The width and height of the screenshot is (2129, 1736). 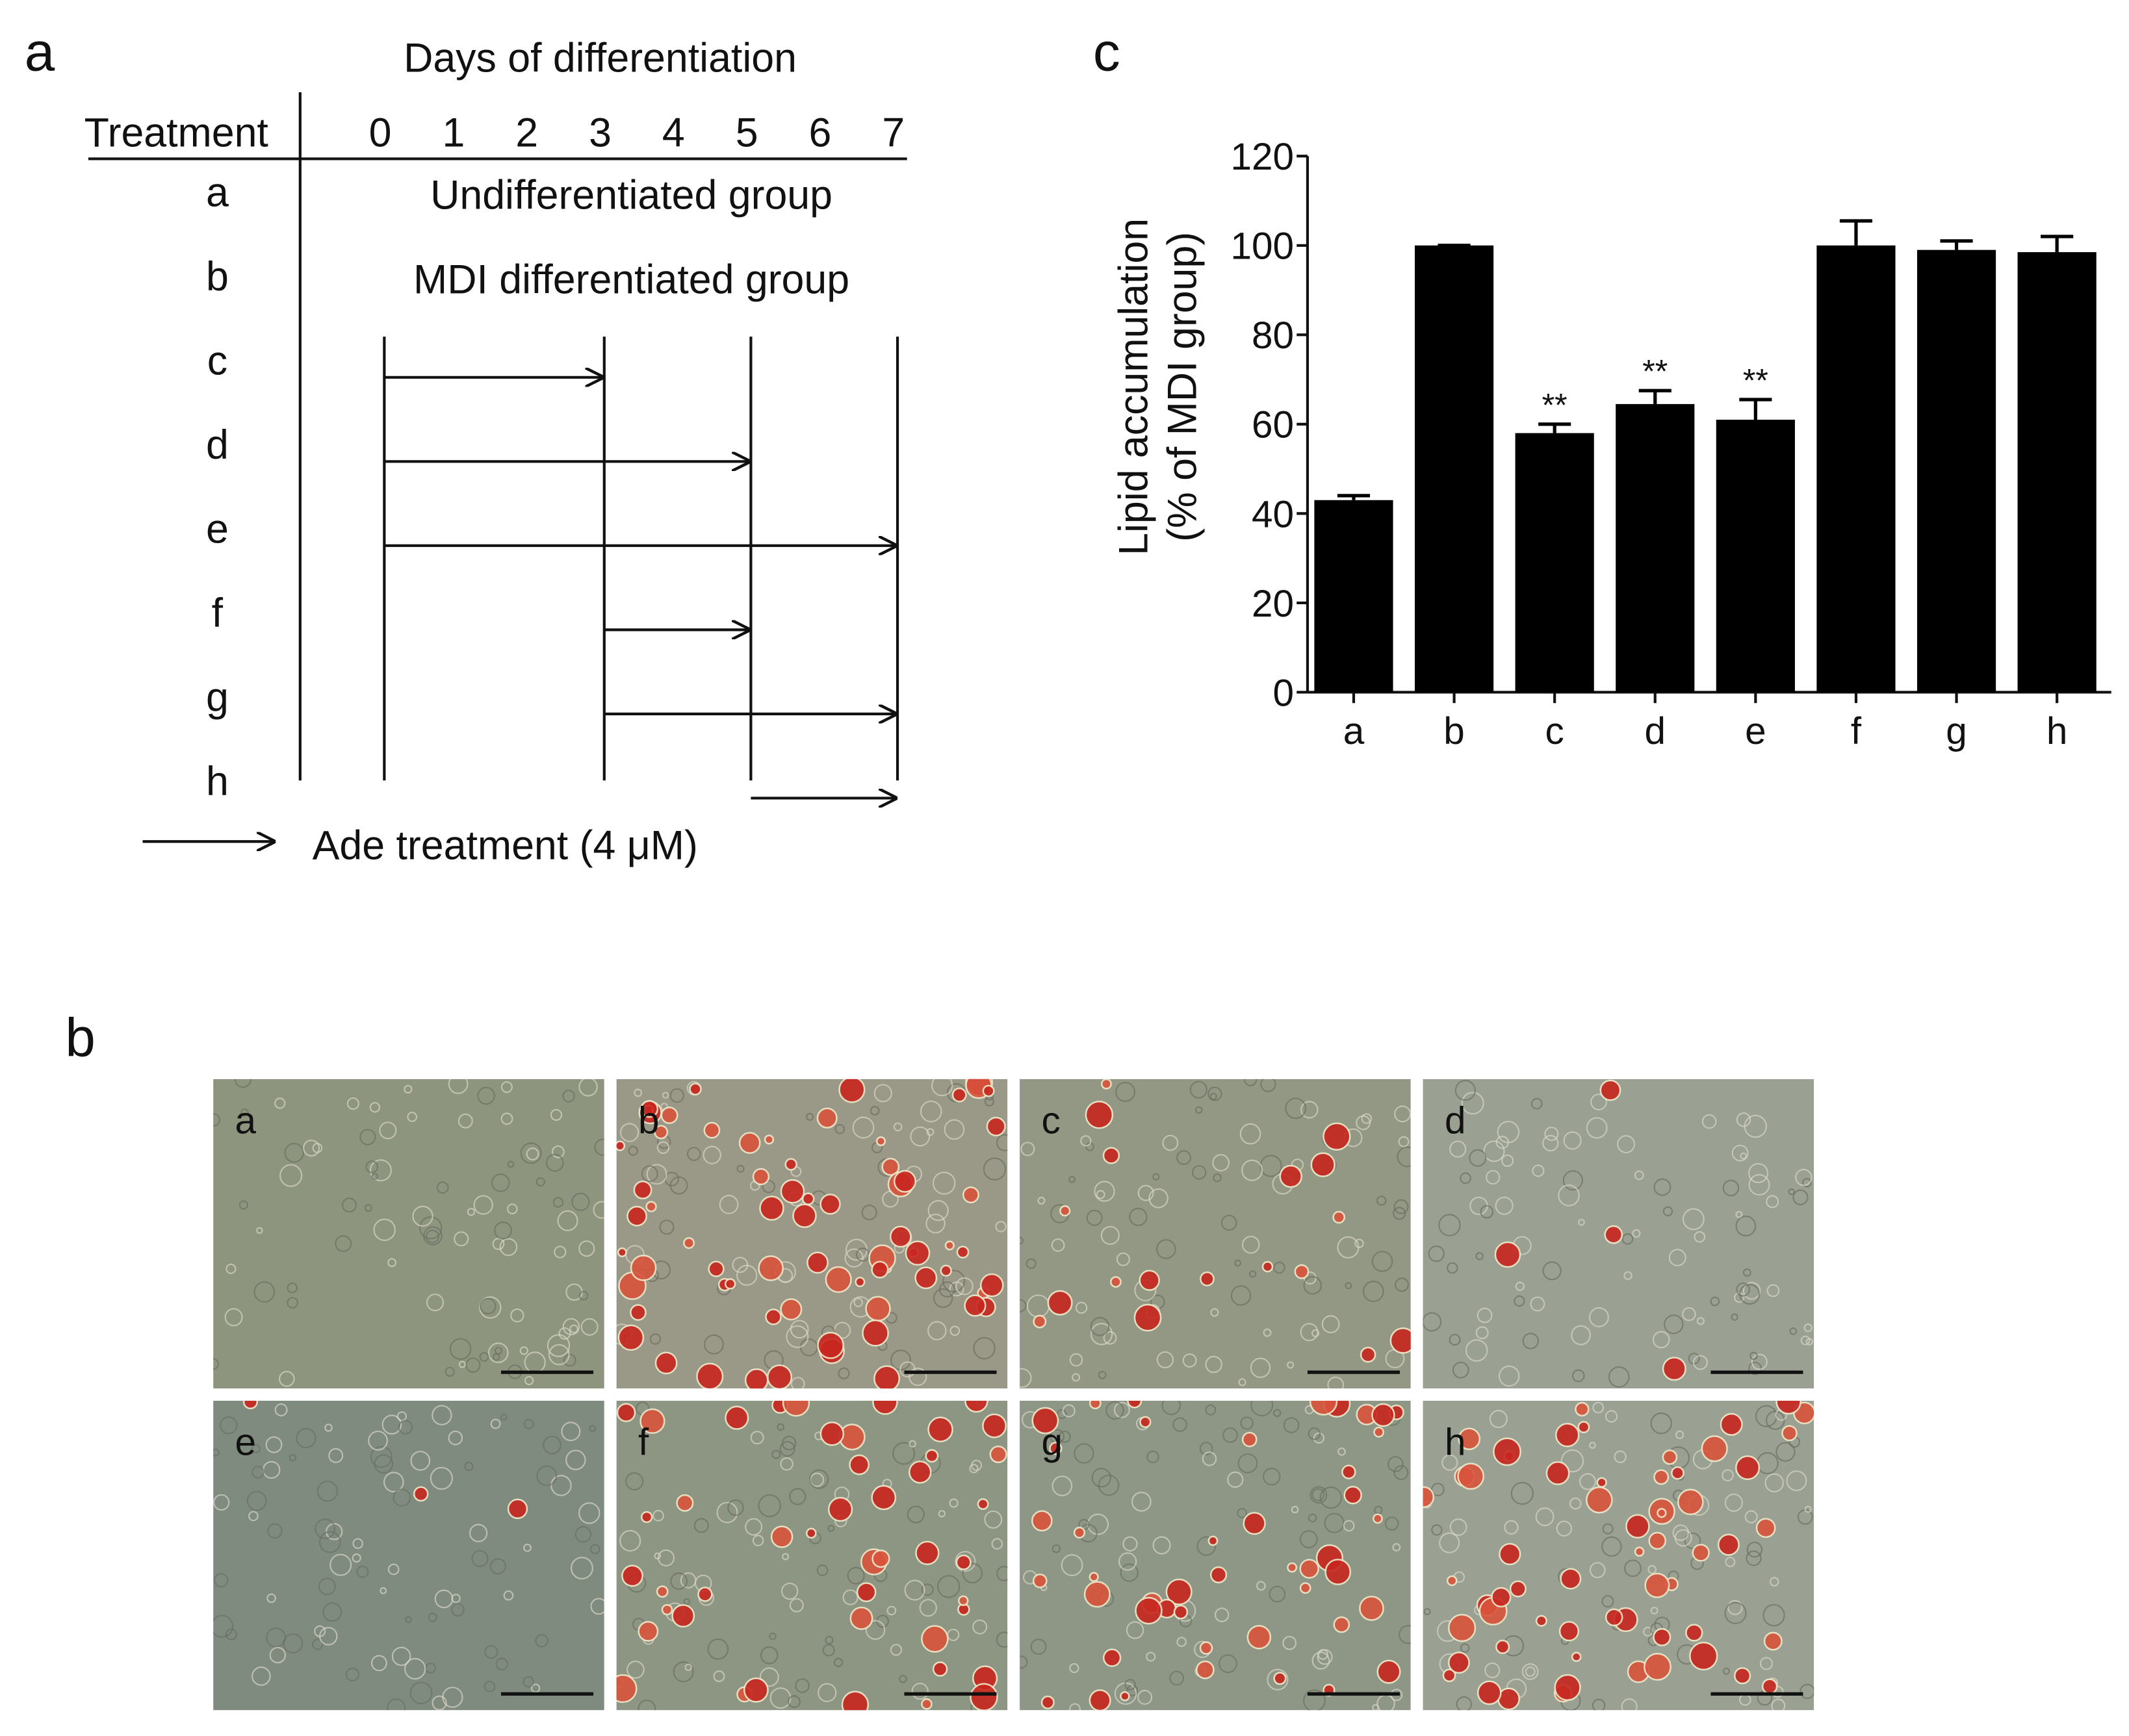 I want to click on x-tick-label: f, so click(x=1856, y=731).